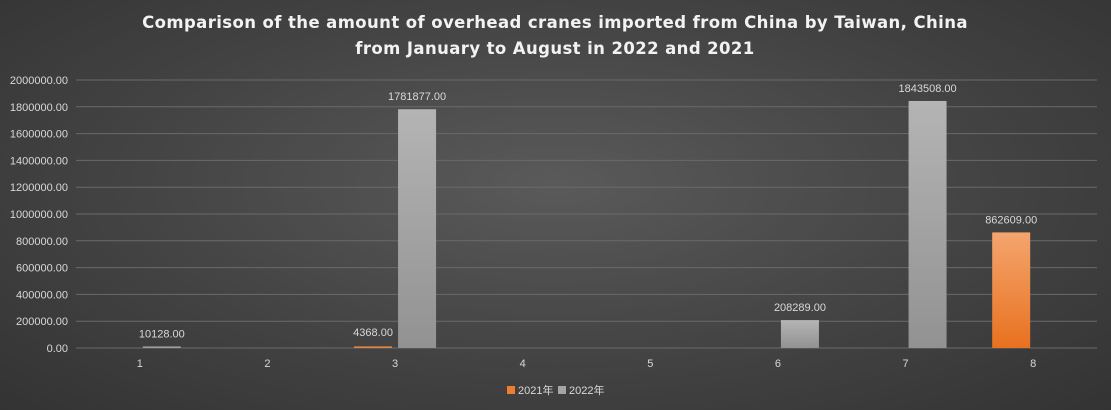  I want to click on y-tick-label: 2000000.00, so click(39, 81).